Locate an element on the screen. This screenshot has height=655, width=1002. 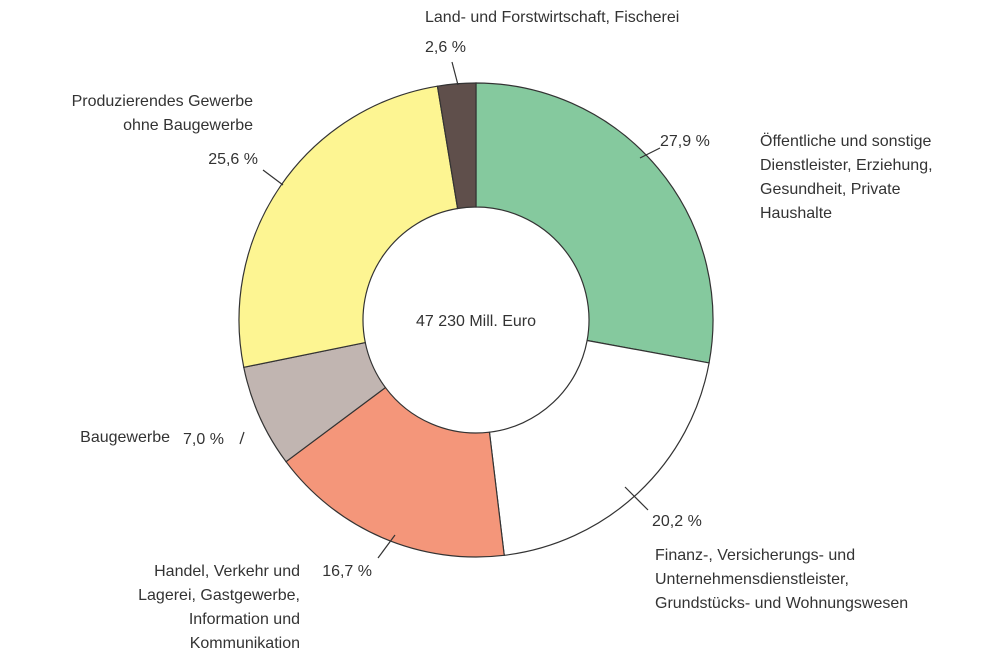
category-label: Produzierendes Gewerbe is located at coordinates (163, 101).